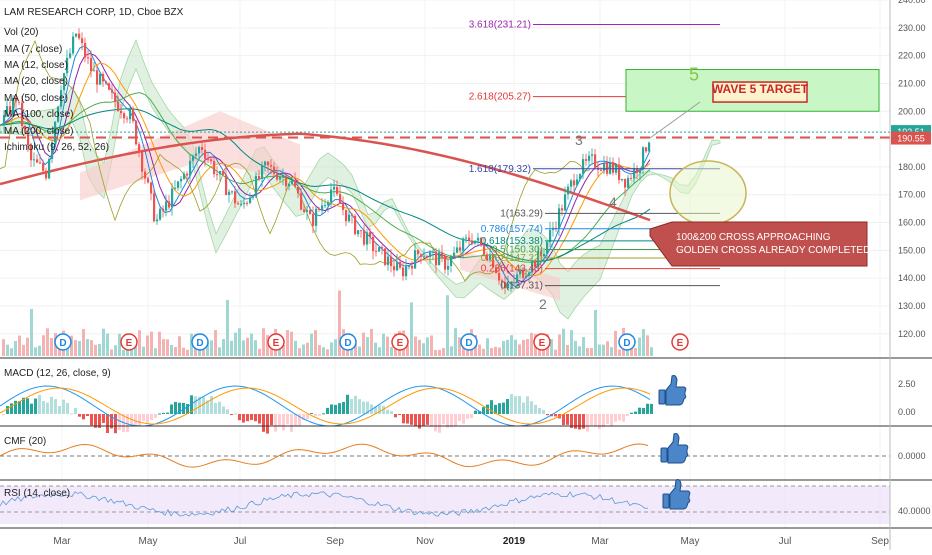 The image size is (932, 555). I want to click on rsi-title: RSI (14, close), so click(37, 493).